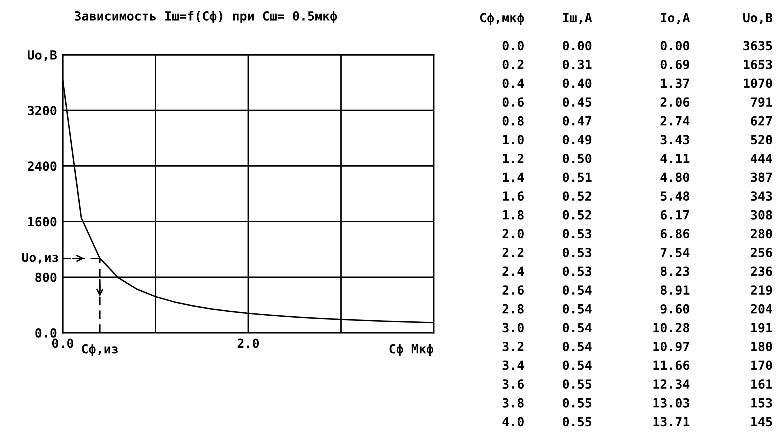  I want to click on text: 1.4 0.51 4.80 387, so click(637, 177).